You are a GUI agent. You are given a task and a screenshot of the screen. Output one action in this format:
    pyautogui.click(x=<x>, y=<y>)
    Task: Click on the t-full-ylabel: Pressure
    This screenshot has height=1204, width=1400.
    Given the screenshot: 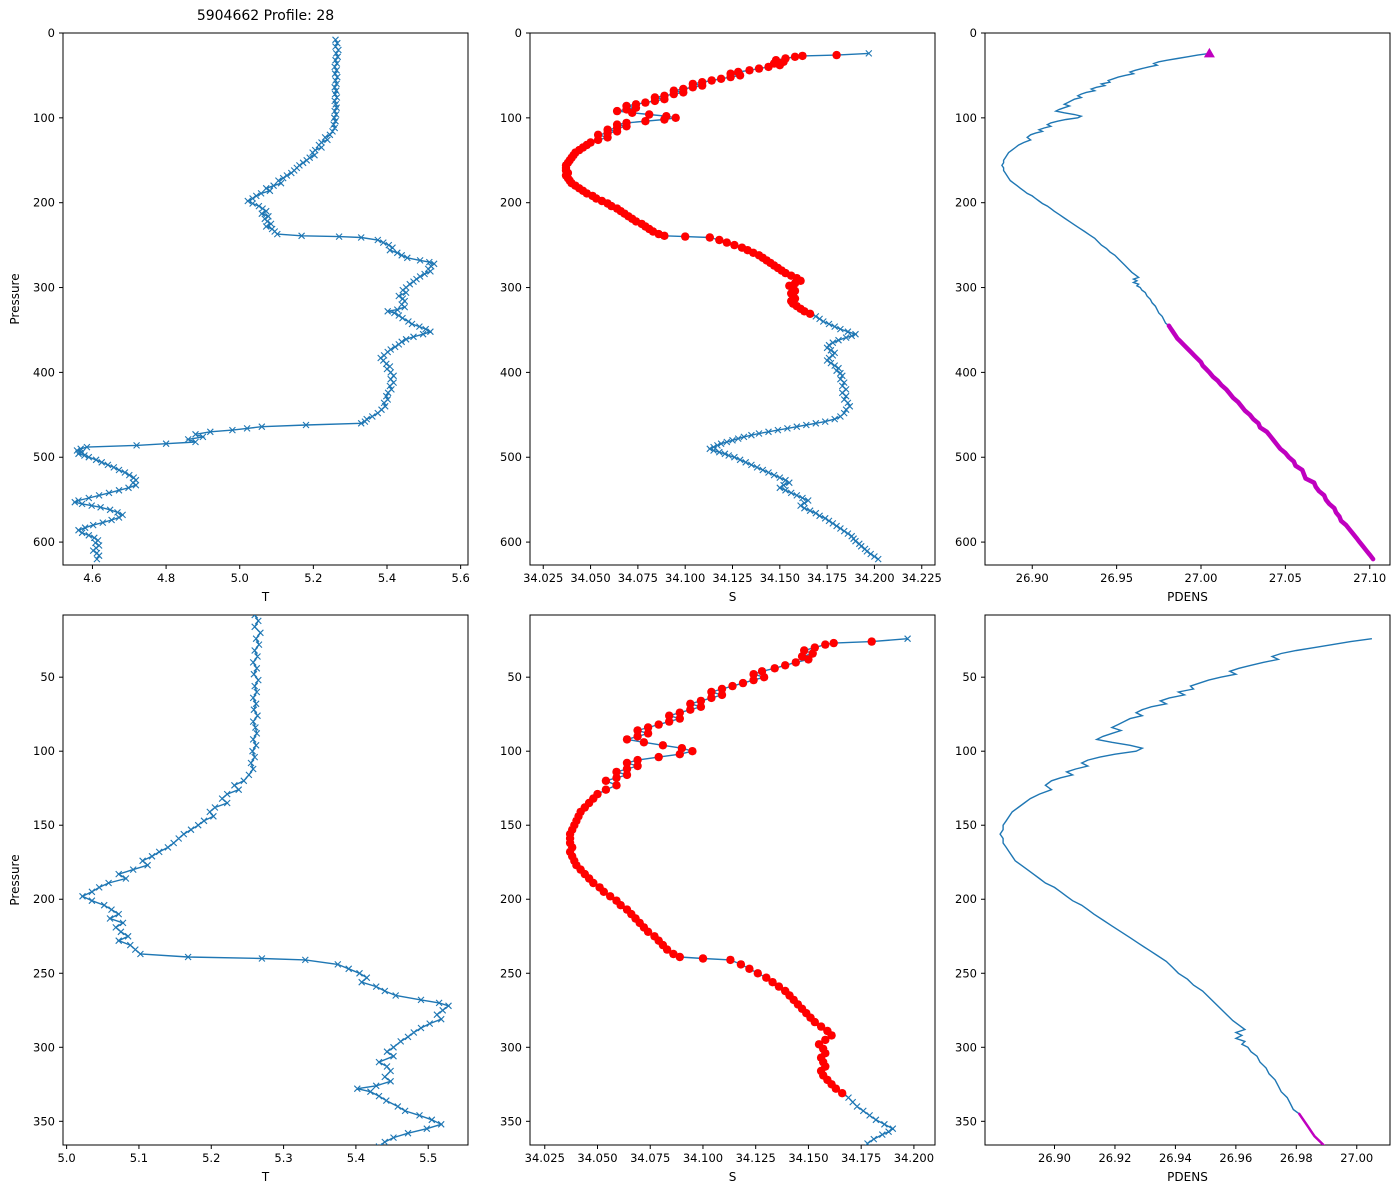 What is the action you would take?
    pyautogui.click(x=15, y=298)
    